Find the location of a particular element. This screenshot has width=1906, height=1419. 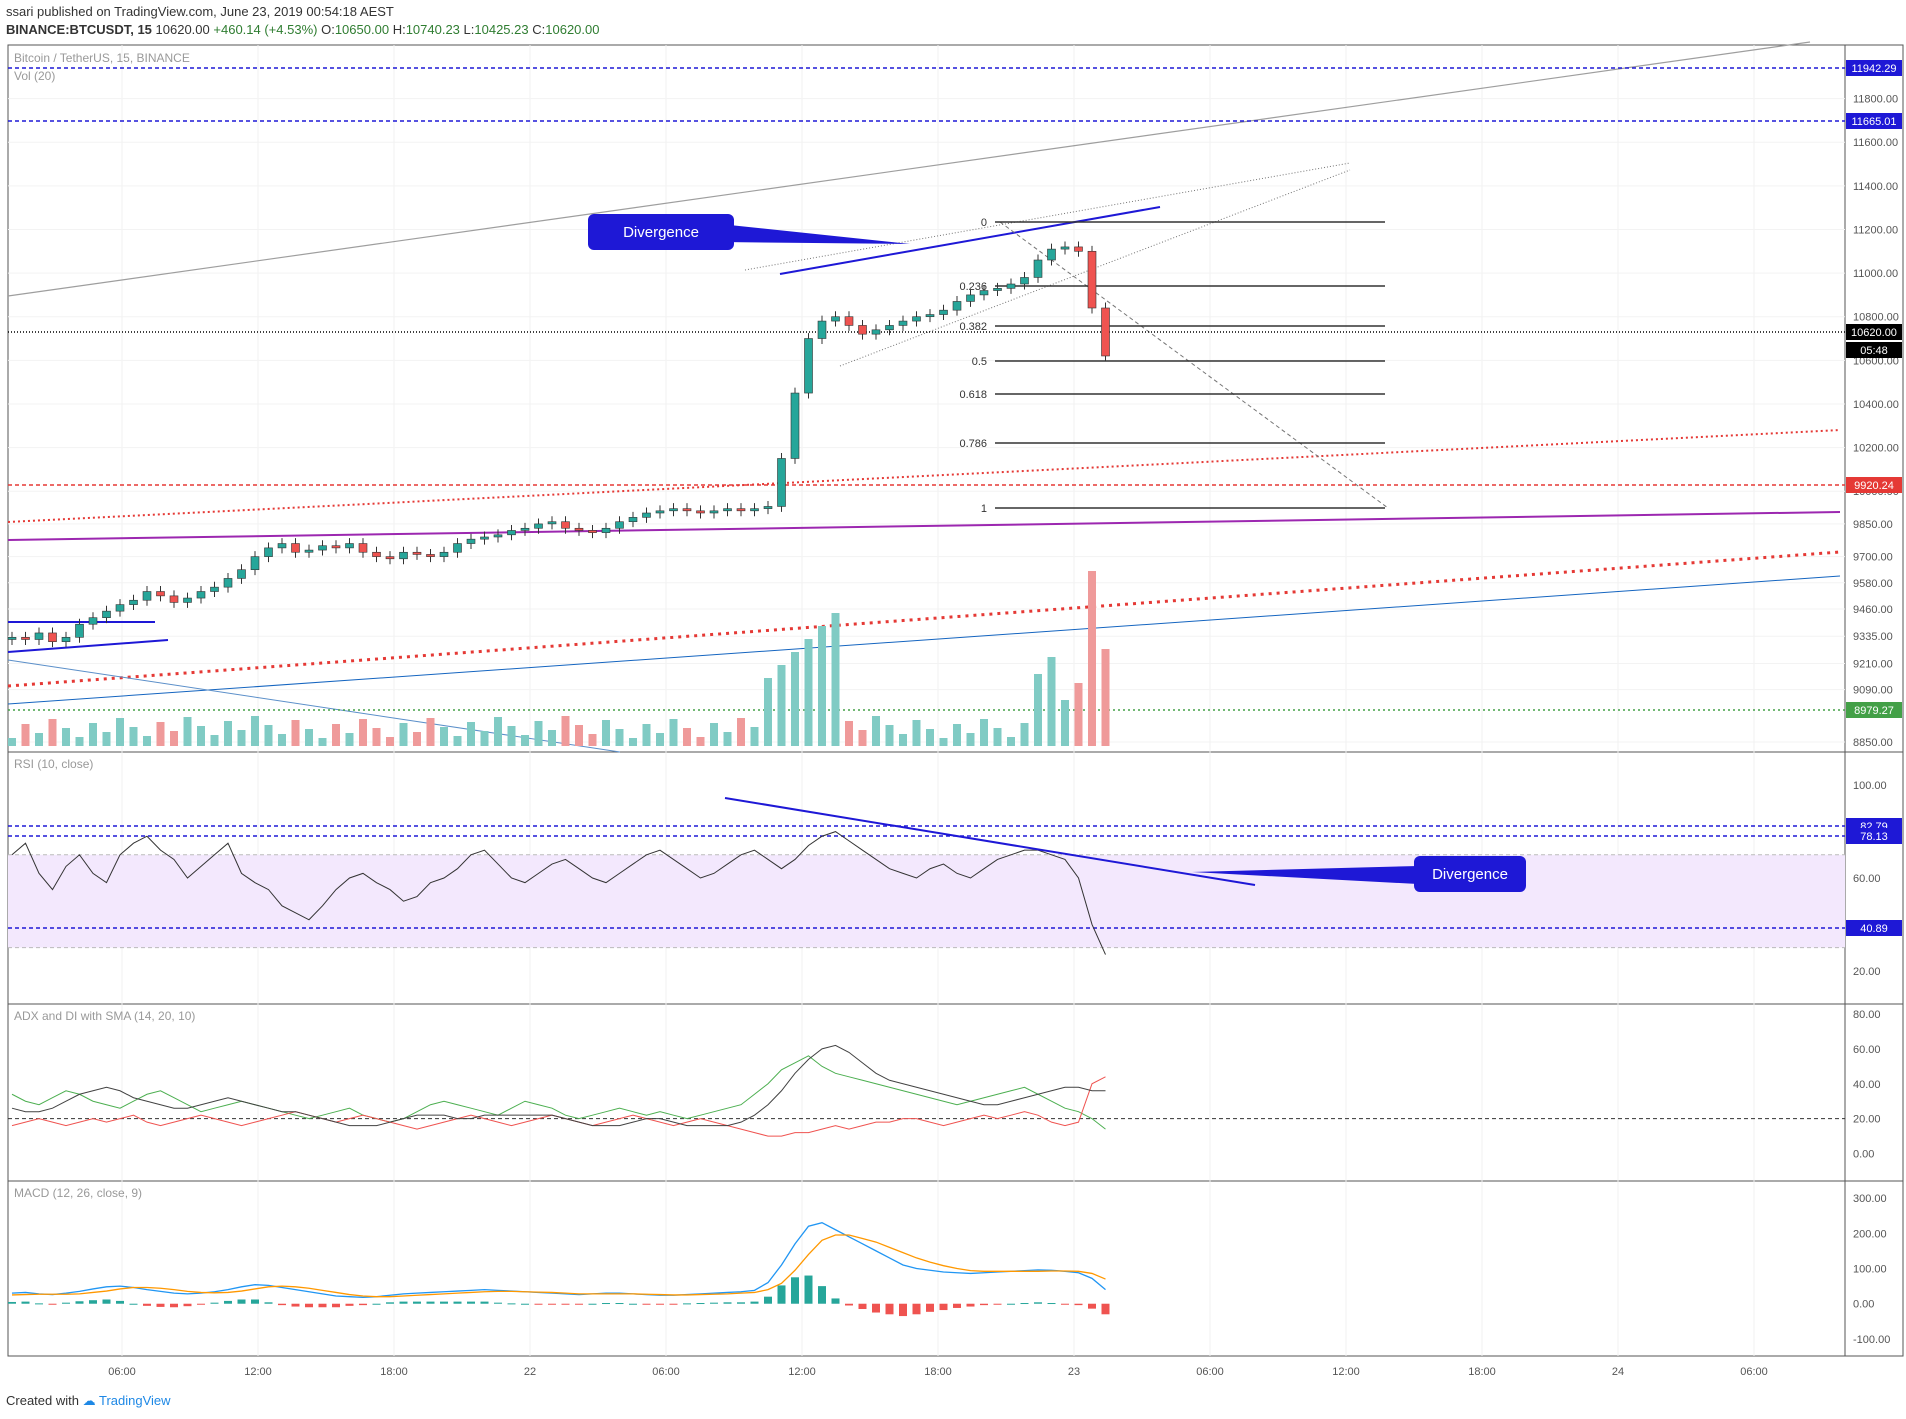

price-label-text: 05:48 is located at coordinates (1874, 351).